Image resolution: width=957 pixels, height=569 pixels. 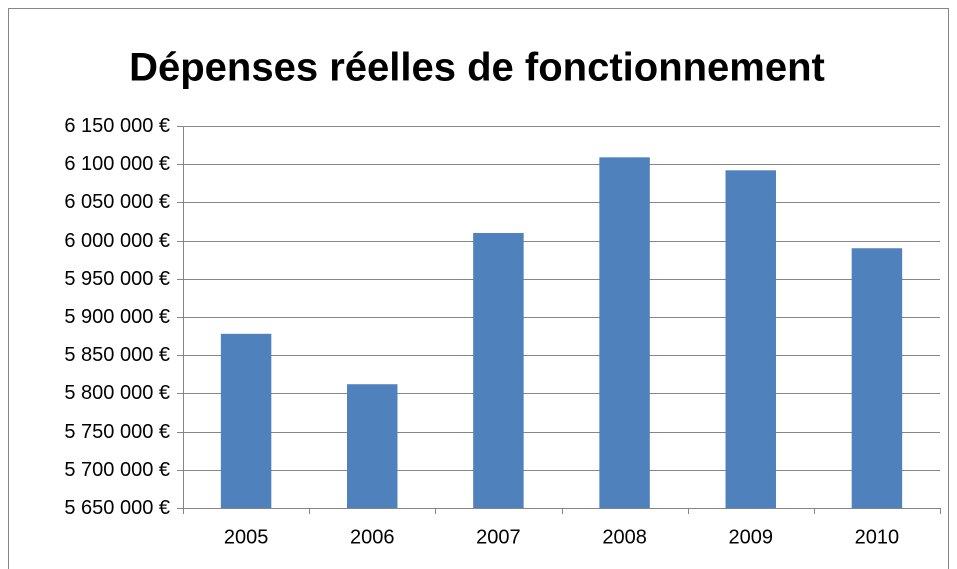 I want to click on y-tick-label: 5 900 000 €, so click(x=117, y=317).